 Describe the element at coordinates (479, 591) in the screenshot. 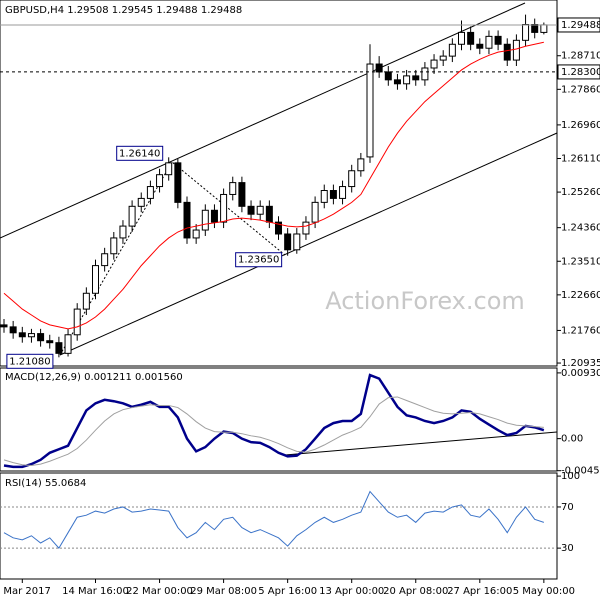

I see `x-tick-label: 27 Apr 16:00` at that location.